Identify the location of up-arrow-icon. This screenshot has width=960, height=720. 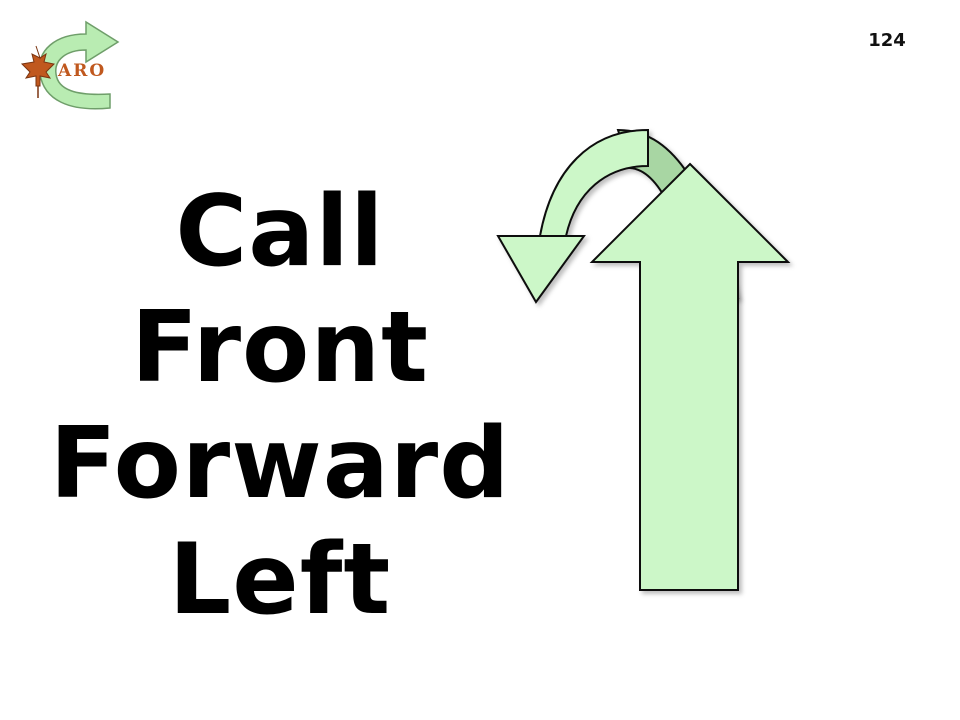
(690, 376).